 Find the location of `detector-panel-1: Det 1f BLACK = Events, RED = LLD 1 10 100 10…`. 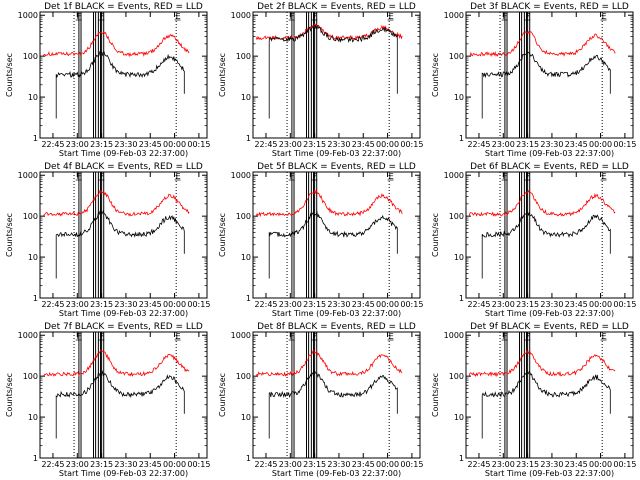

detector-panel-1: Det 1f BLACK = Events, RED = LLD 1 10 100 10… is located at coordinates (107, 80).